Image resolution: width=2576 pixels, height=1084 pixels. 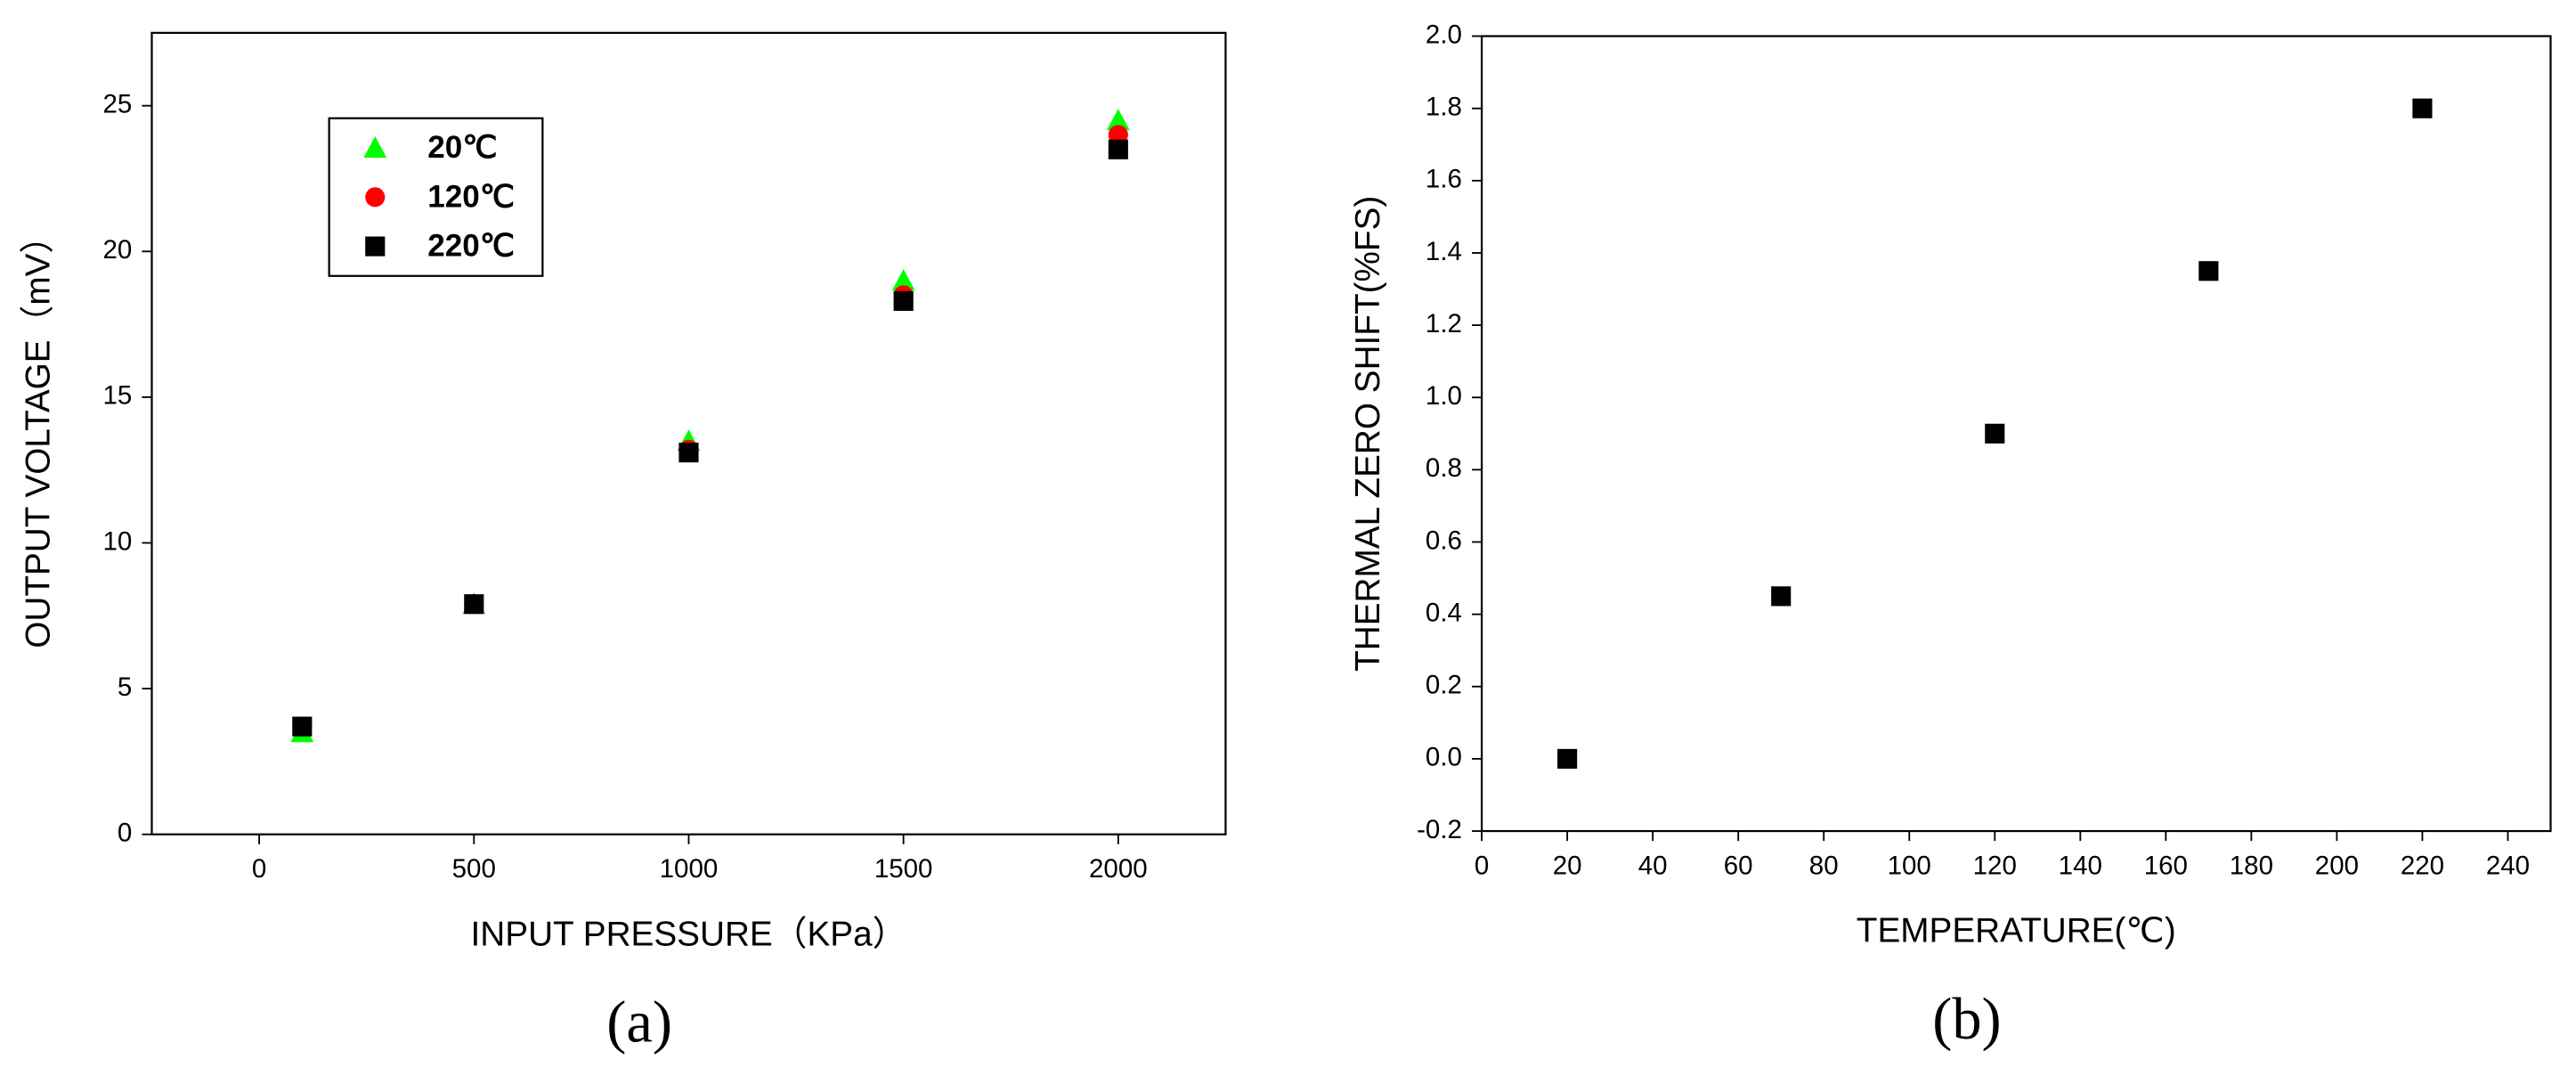 What do you see at coordinates (1444, 540) in the screenshot?
I see `y-tick-label: 0.6` at bounding box center [1444, 540].